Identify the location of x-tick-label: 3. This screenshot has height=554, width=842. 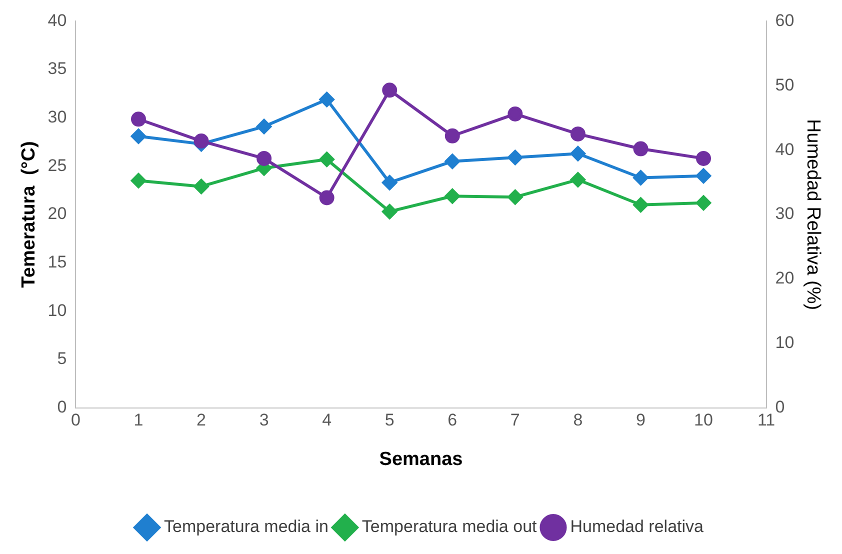
(264, 420).